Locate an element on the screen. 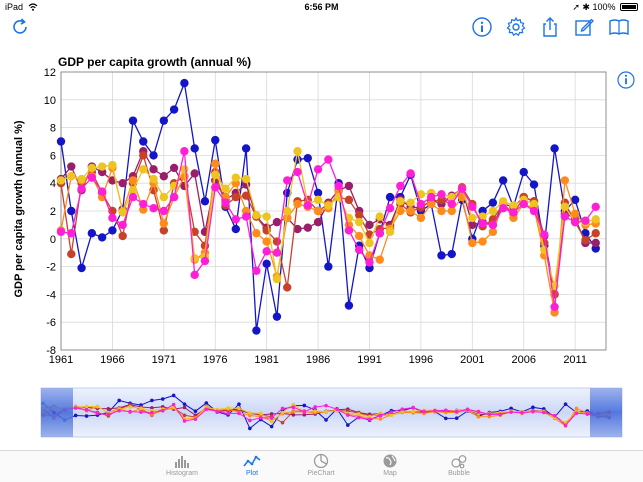 The width and height of the screenshot is (643, 482). tab-histogram: Histogram is located at coordinates (182, 465).